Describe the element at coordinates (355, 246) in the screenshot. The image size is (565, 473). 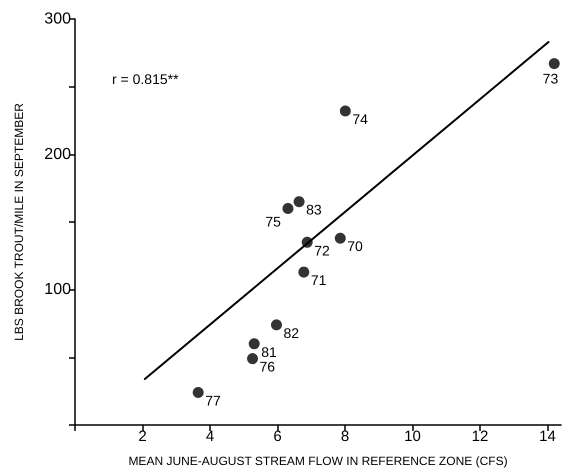
I see `annotation: 70` at that location.